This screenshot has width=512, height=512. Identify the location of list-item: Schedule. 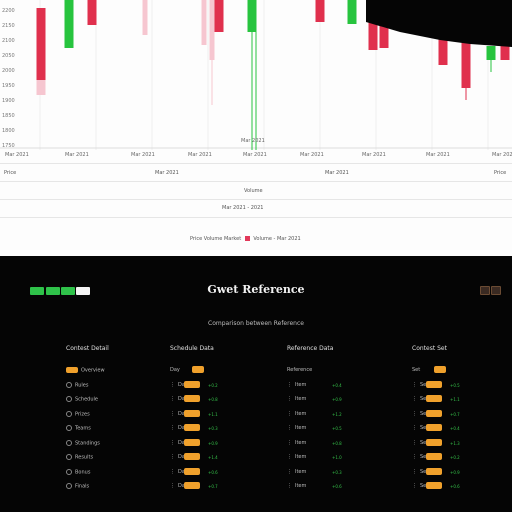
(82, 399).